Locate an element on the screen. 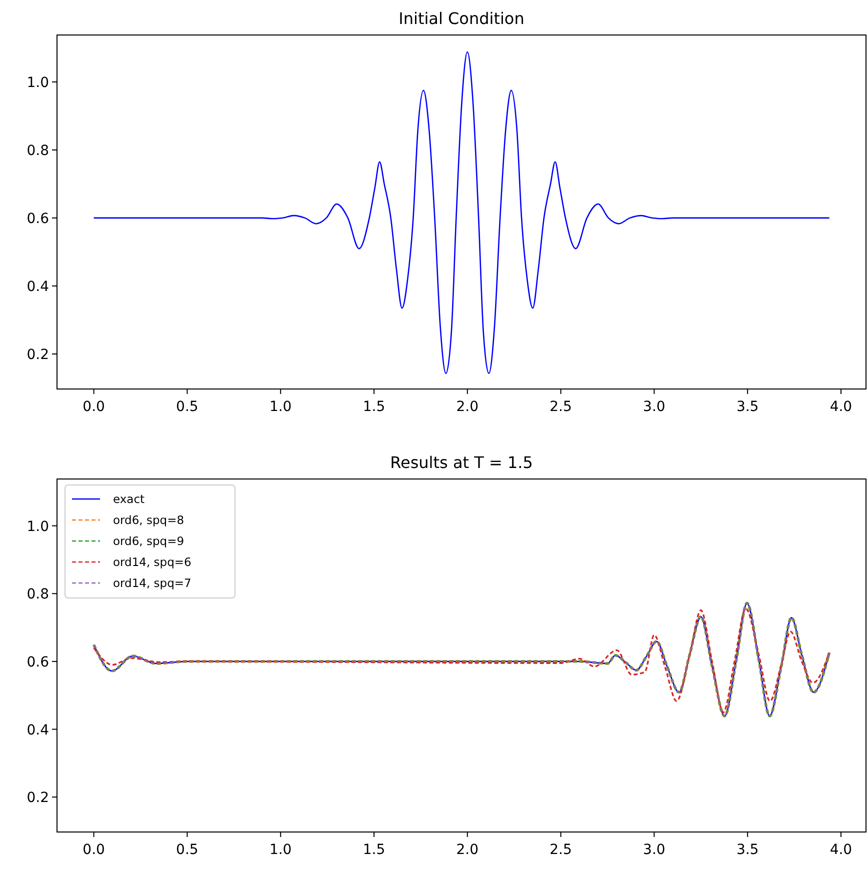 This screenshot has width=868, height=871. legend-label: ord14, spq=7 is located at coordinates (152, 583).